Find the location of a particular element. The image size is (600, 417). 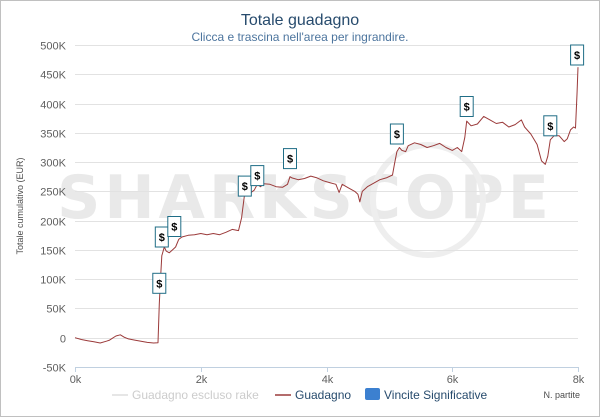

x-axis-ticks: 0k 2k 4k 6k 8k is located at coordinates (327, 376).